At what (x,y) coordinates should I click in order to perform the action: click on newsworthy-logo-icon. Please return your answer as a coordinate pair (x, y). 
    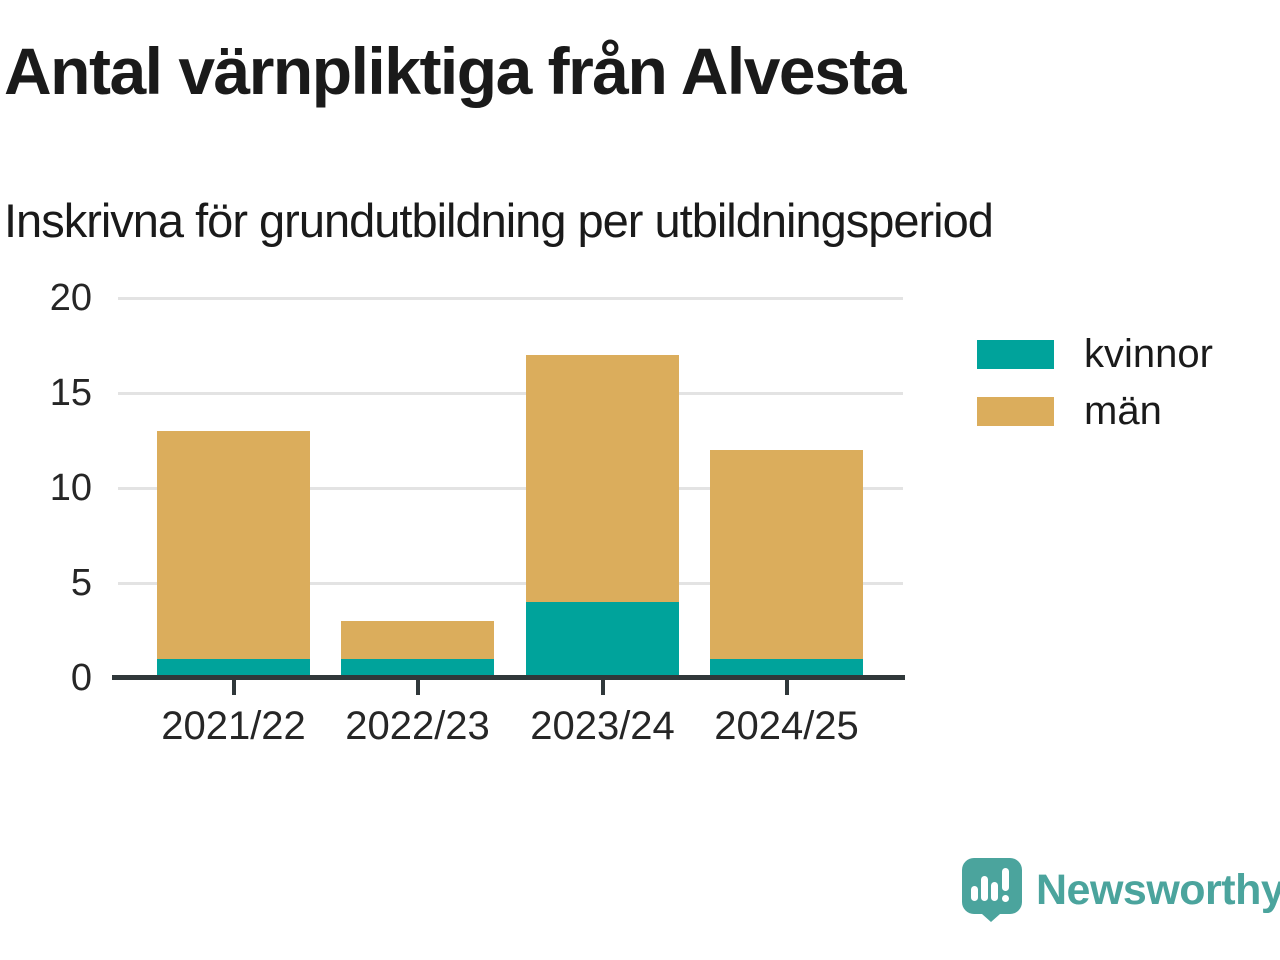
    Looking at the image, I should click on (992, 890).